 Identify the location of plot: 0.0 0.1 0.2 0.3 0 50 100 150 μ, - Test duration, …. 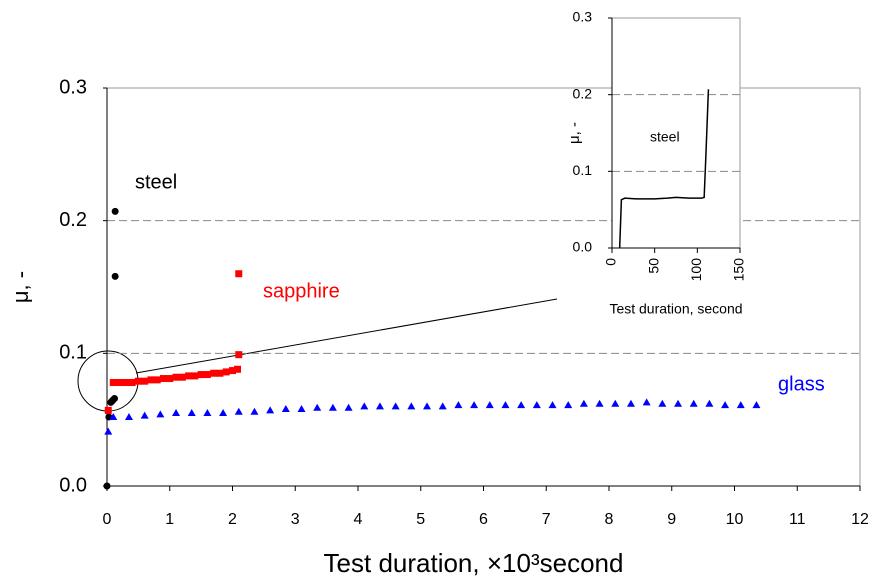
(656, 163).